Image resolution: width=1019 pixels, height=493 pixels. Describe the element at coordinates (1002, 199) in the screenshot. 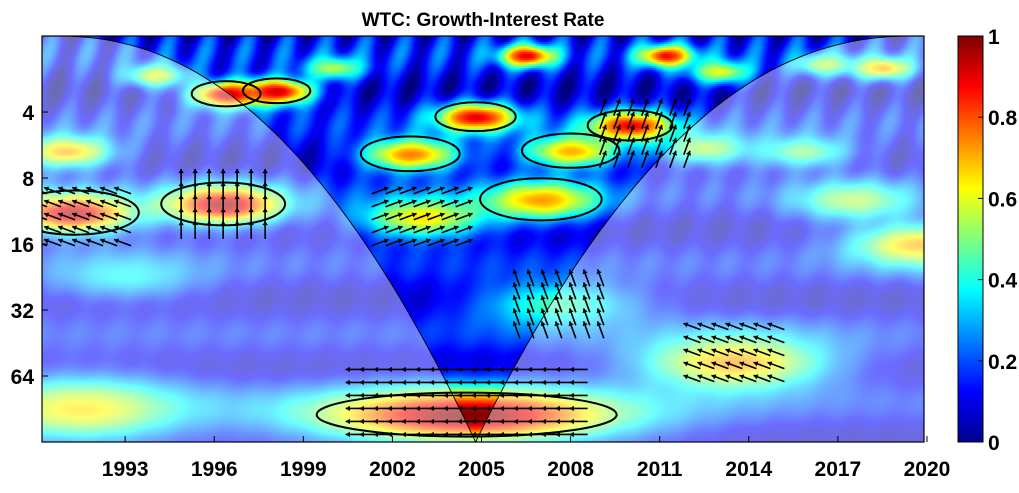

I see `colorbar-tick-label: 0.6` at that location.